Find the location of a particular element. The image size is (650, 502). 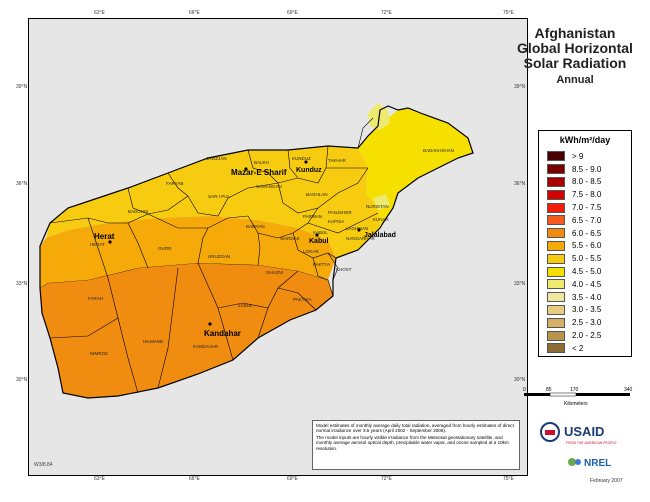

legend-item: 7.0 - 7.5 is located at coordinates (585, 207).